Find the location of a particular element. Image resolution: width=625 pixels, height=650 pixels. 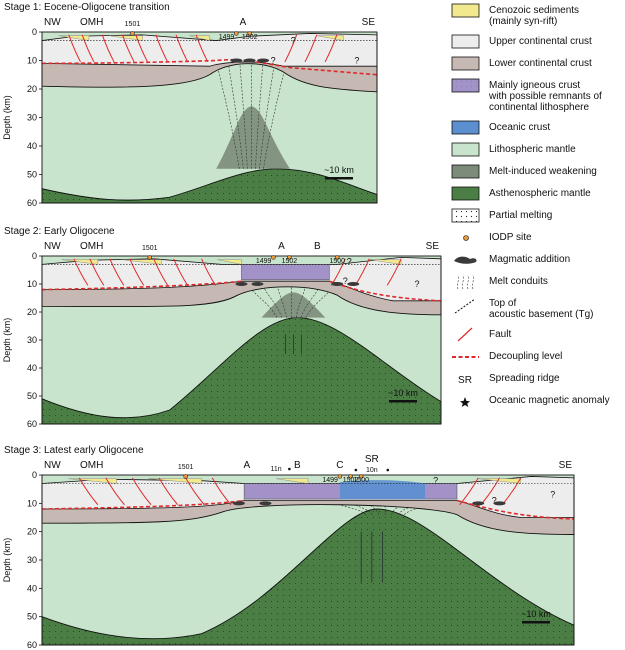

legend-item-lith-mantle: Lithospheric mantle is located at coordinates (513, 149).